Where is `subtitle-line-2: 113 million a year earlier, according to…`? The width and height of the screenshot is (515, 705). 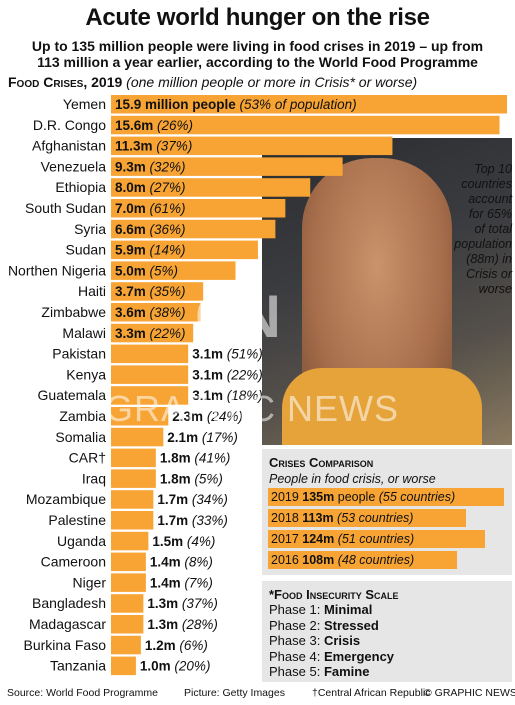 subtitle-line-2: 113 million a year earlier, according to… is located at coordinates (257, 62).